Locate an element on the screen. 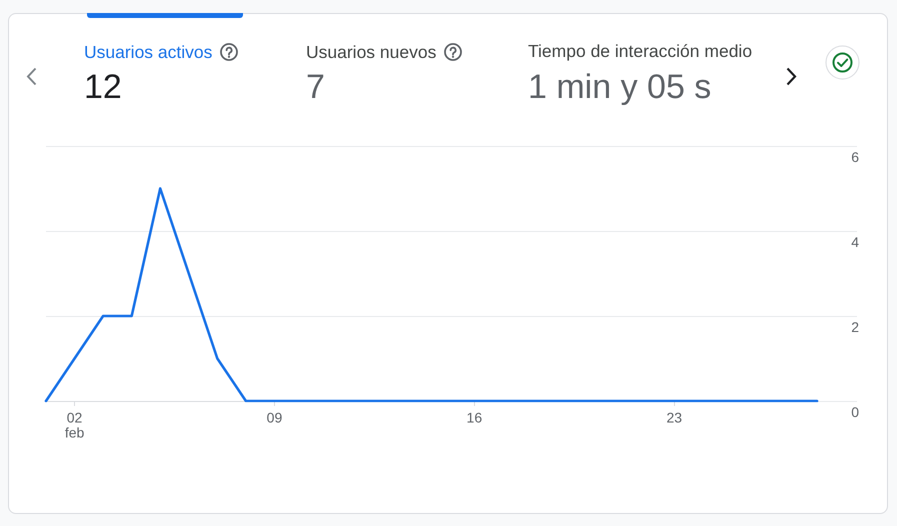  x-tick-label: 09 is located at coordinates (274, 418).